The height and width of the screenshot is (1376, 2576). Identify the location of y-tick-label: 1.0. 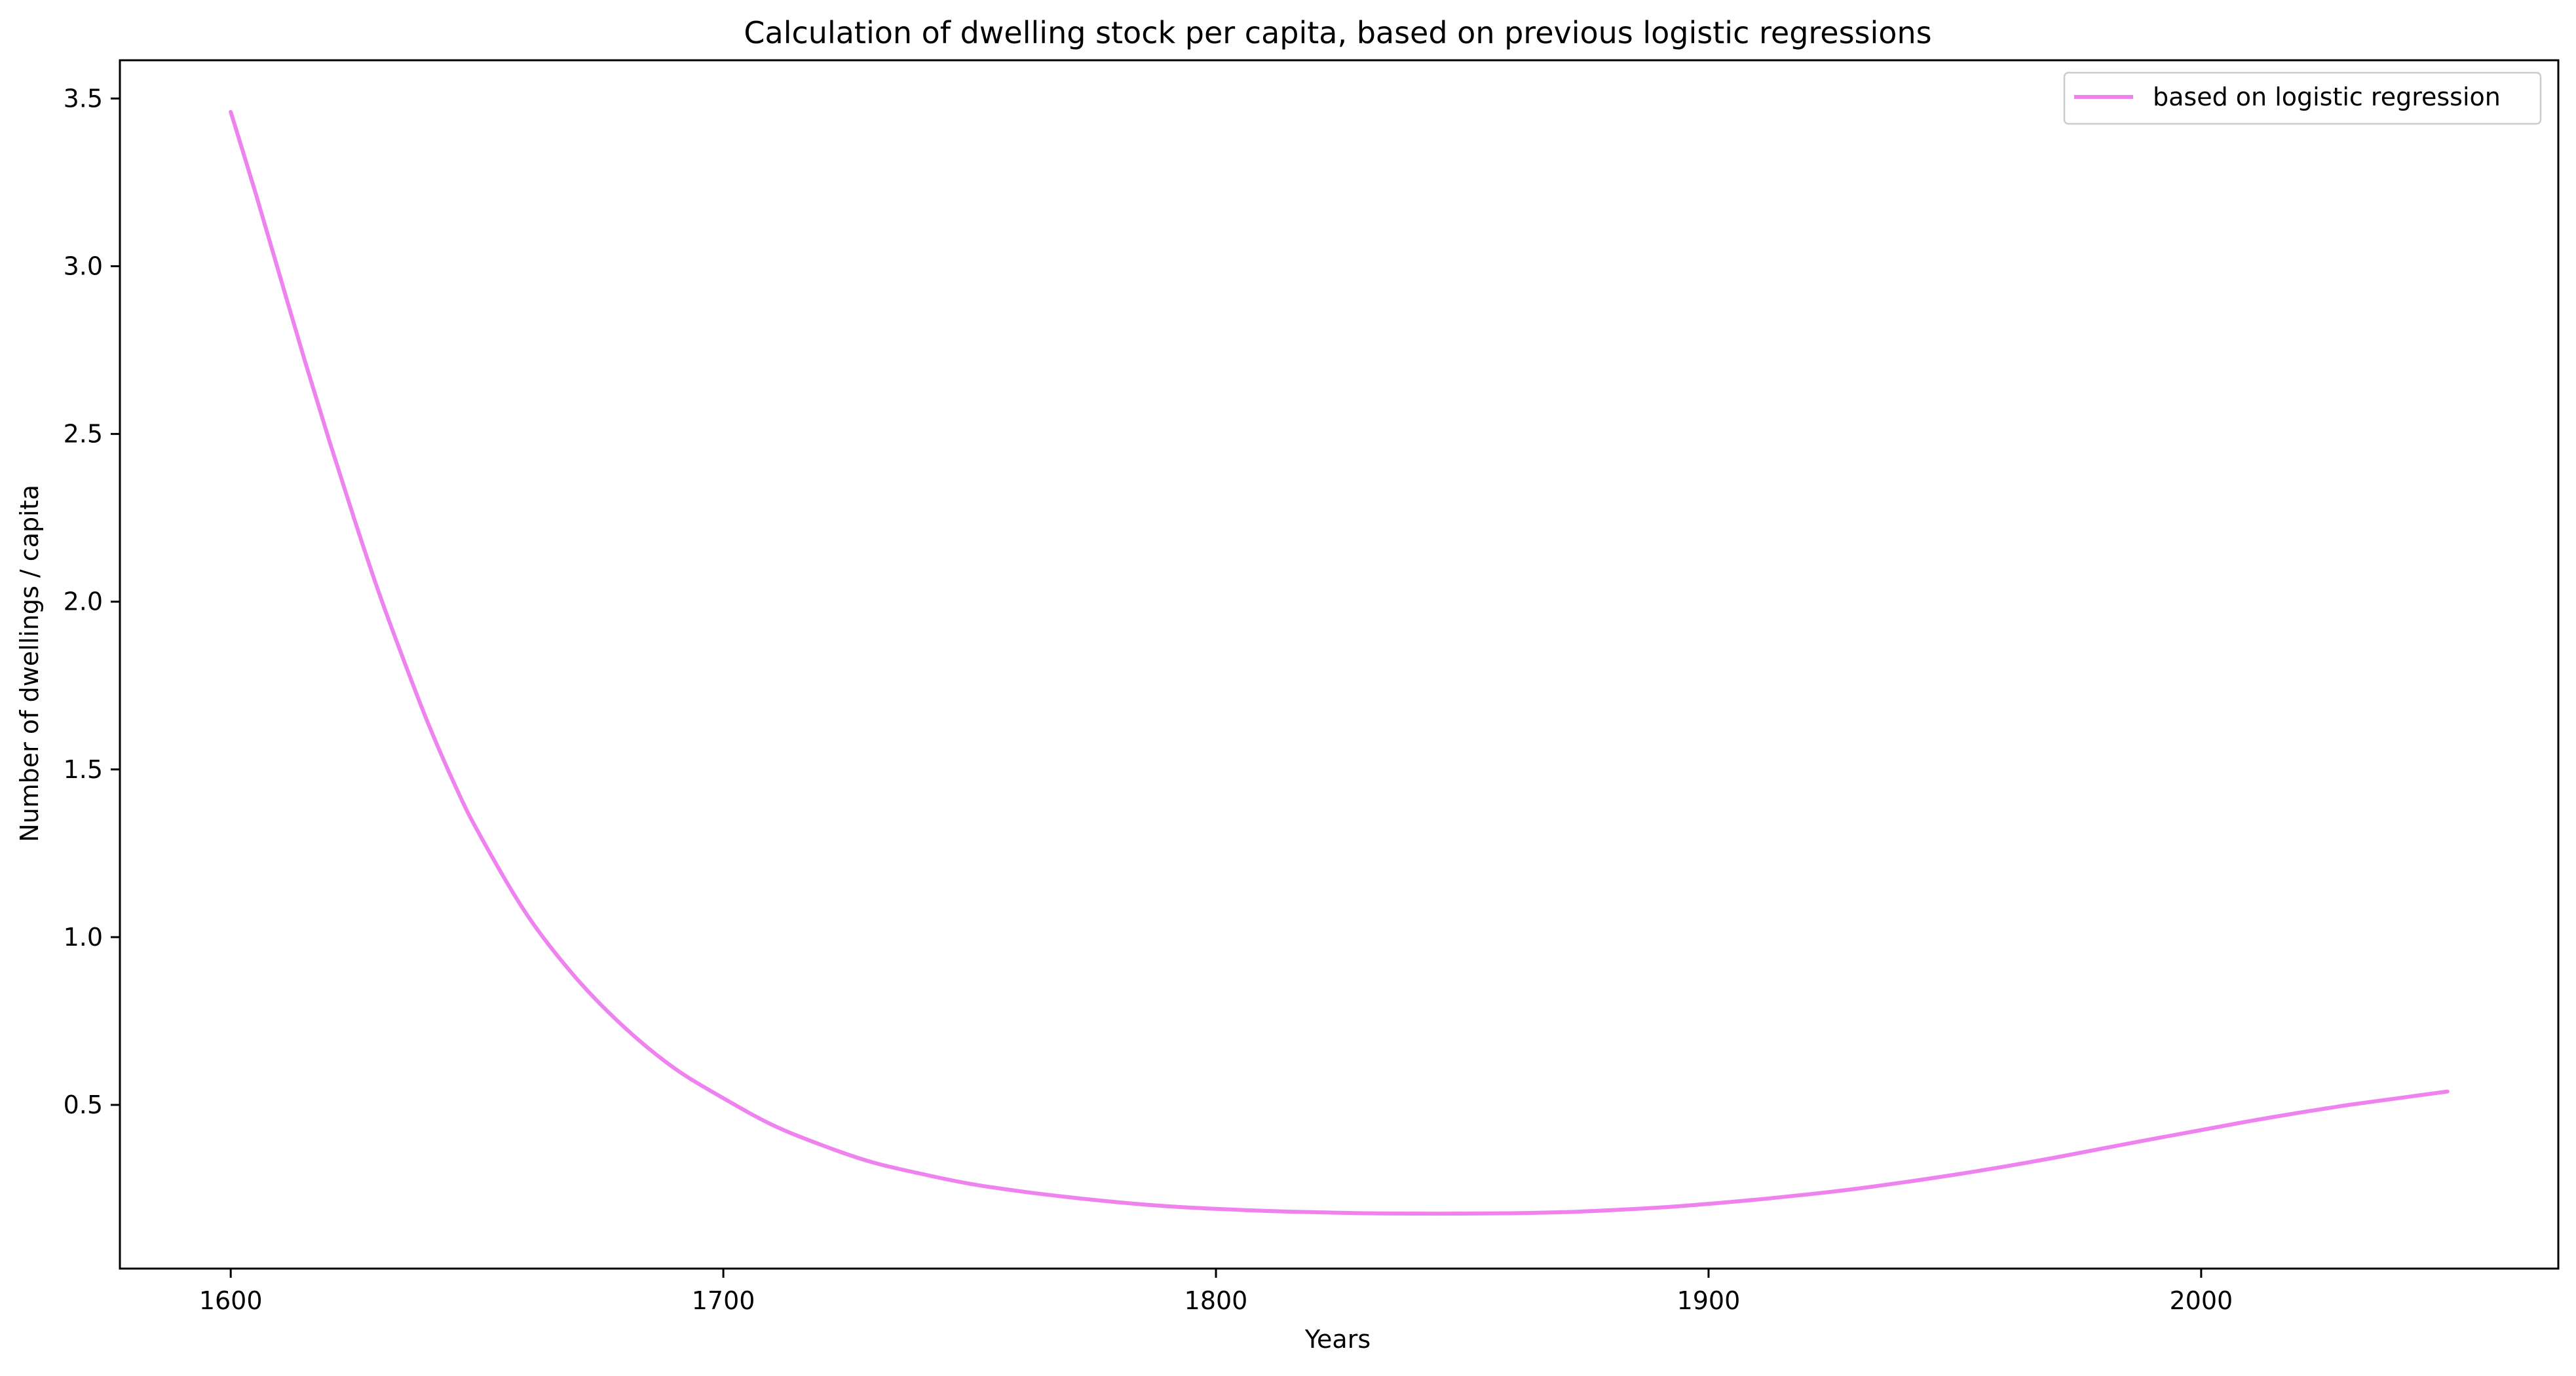
(83, 938).